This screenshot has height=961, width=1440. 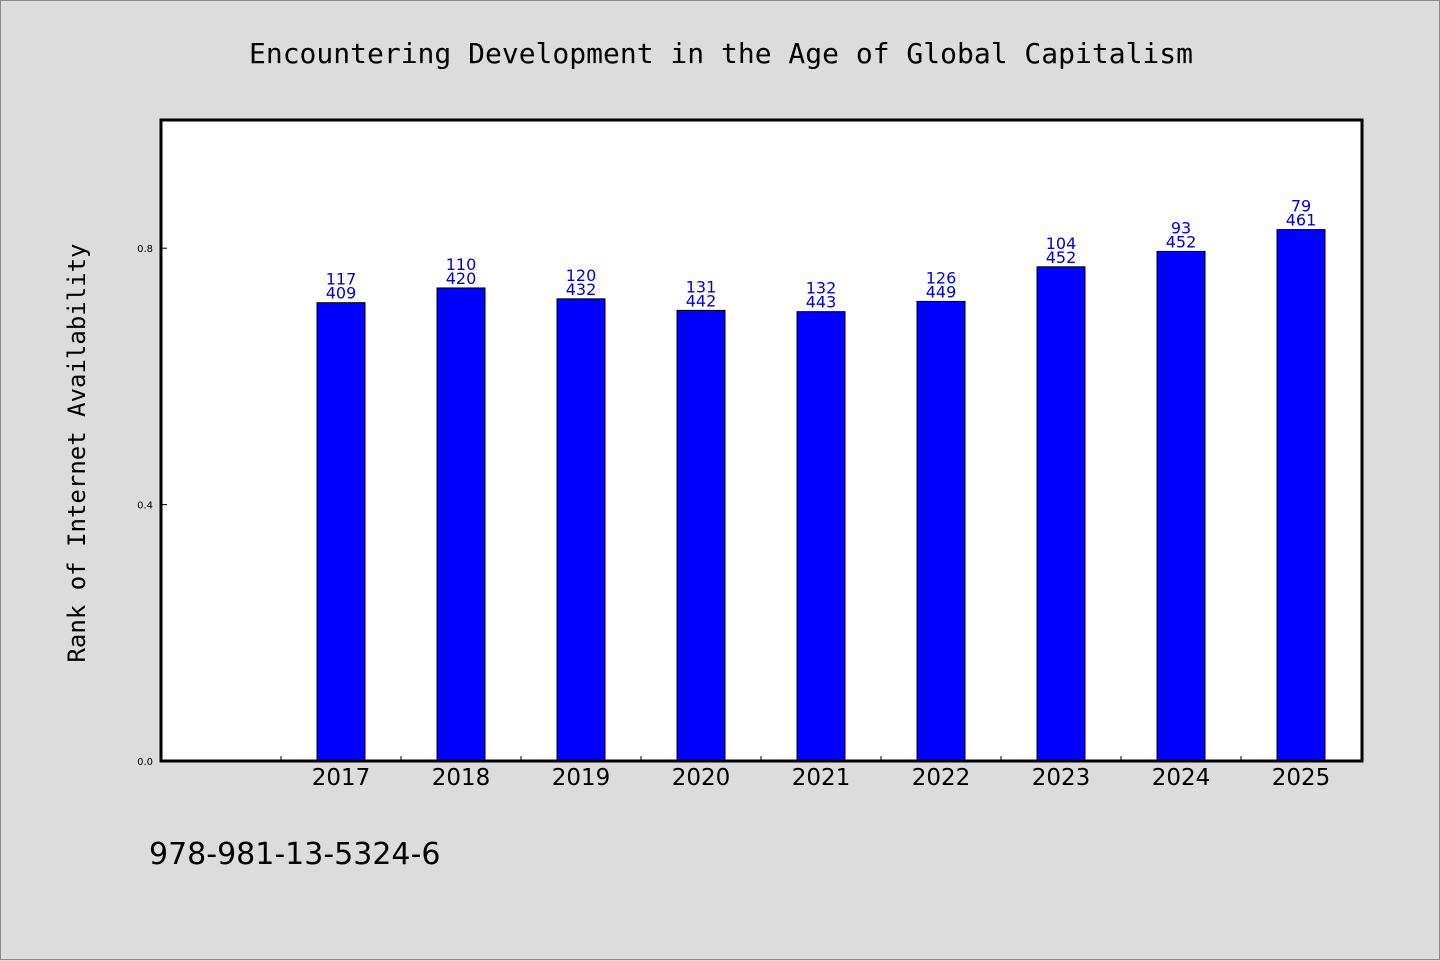 What do you see at coordinates (461, 264) in the screenshot?
I see `data-label-top: 110` at bounding box center [461, 264].